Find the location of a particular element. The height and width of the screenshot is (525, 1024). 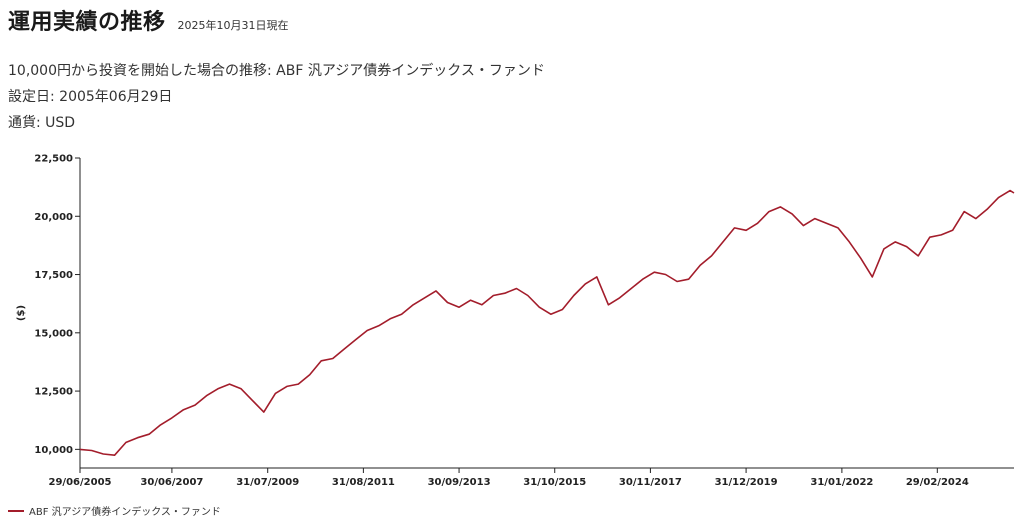

x-tick-label: 29/06/2005 is located at coordinates (80, 482).